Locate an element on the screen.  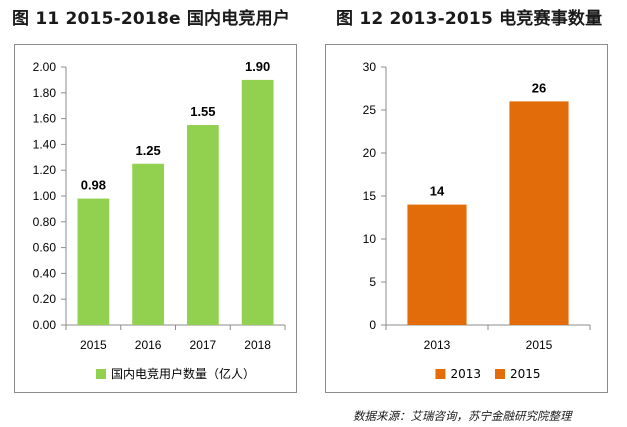
y-tick-label: 1.40 is located at coordinates (45, 144).